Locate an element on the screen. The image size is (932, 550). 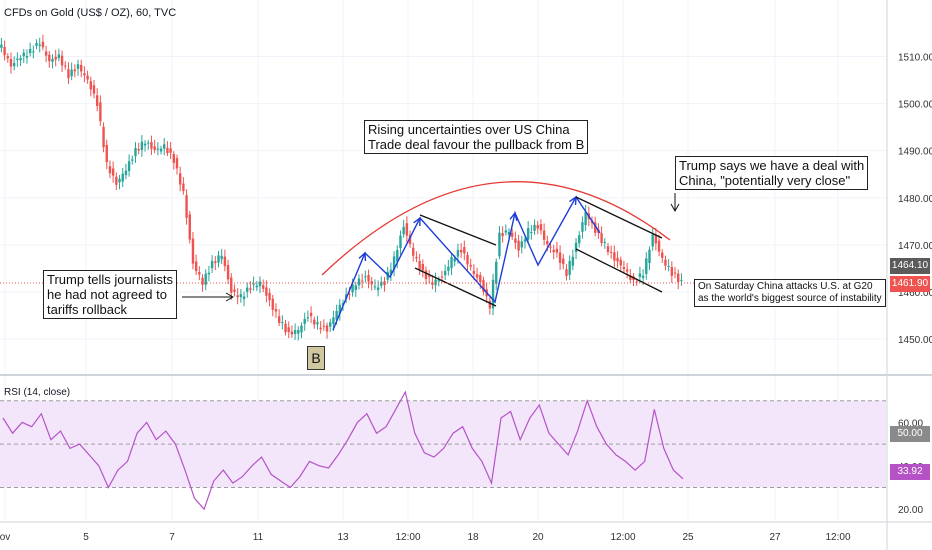
y-tick-label: 1490.00 is located at coordinates (915, 152).